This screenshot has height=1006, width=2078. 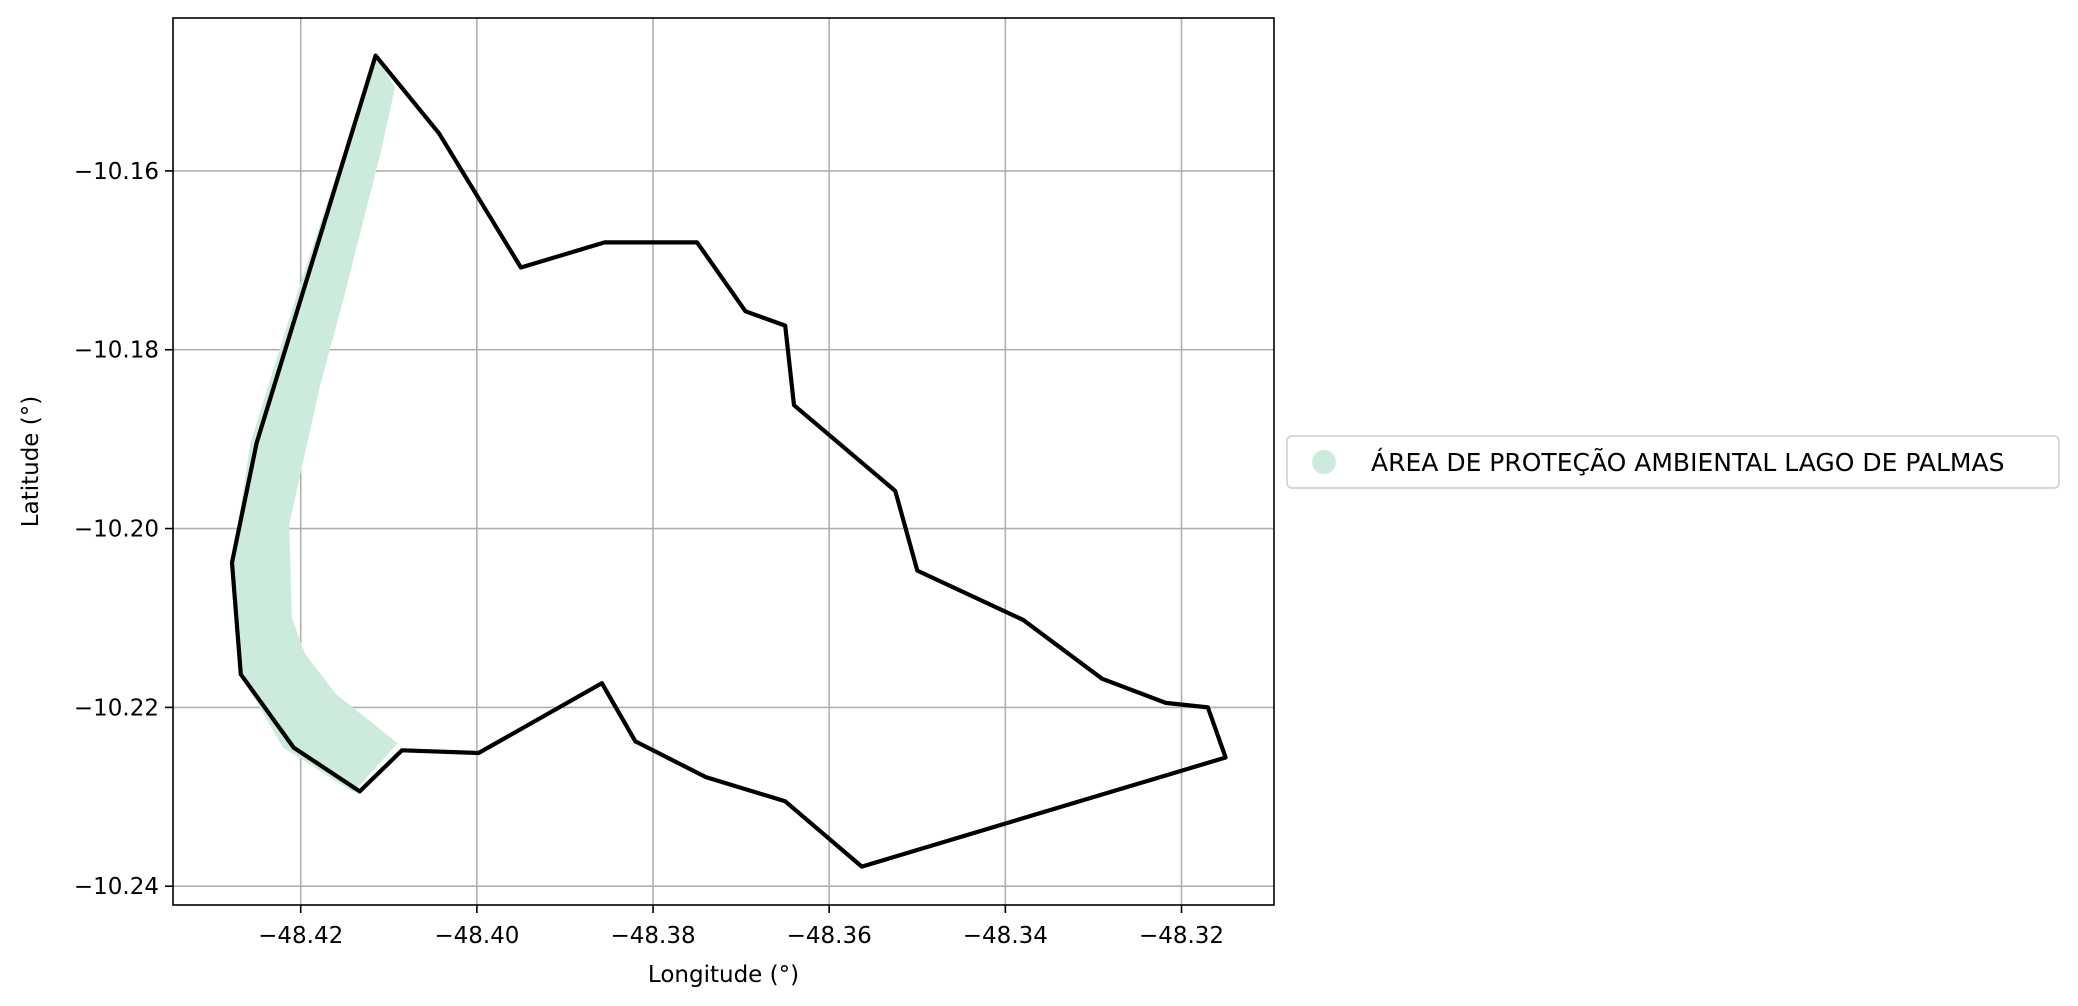 What do you see at coordinates (300, 936) in the screenshot?
I see `x-tick-label: −48.42` at bounding box center [300, 936].